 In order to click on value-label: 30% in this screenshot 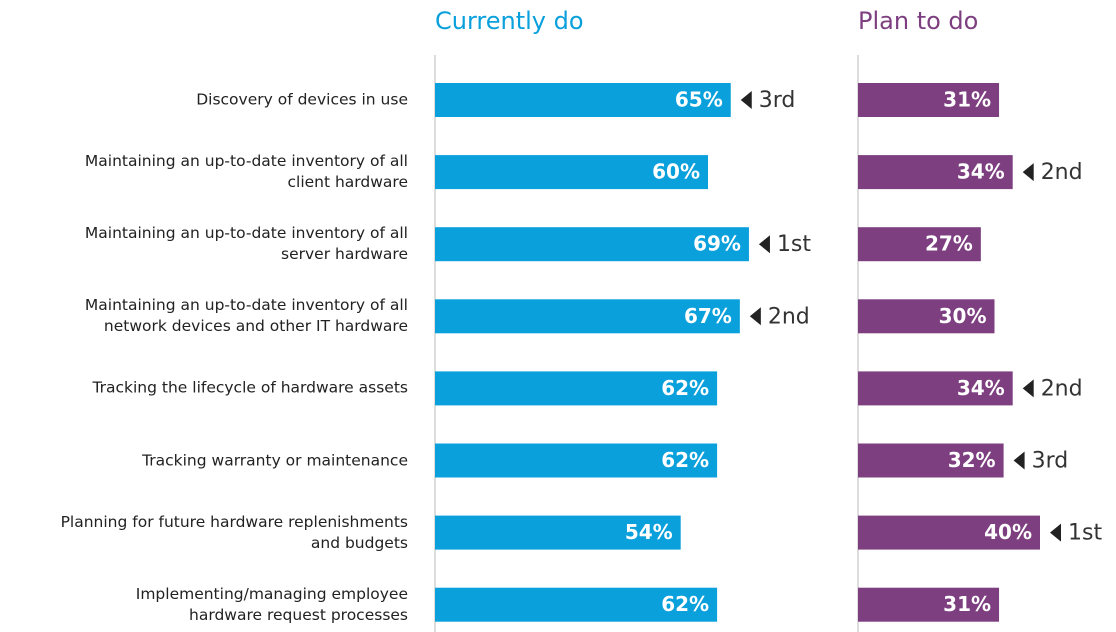, I will do `click(963, 316)`.